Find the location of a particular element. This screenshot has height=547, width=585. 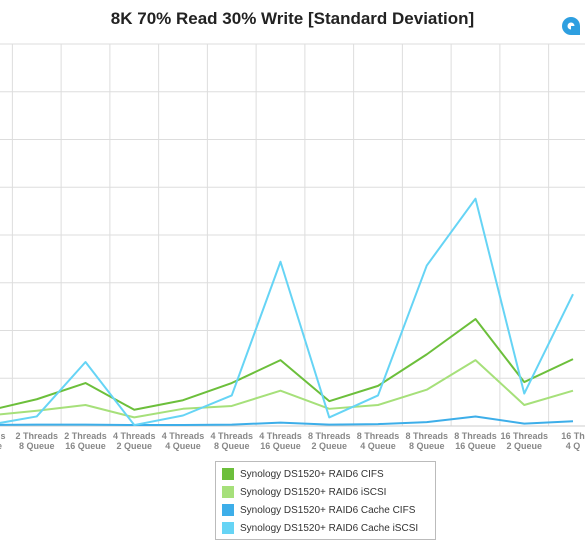

x-tick-label: 4 Threads 2 Queue is located at coordinates (134, 441).